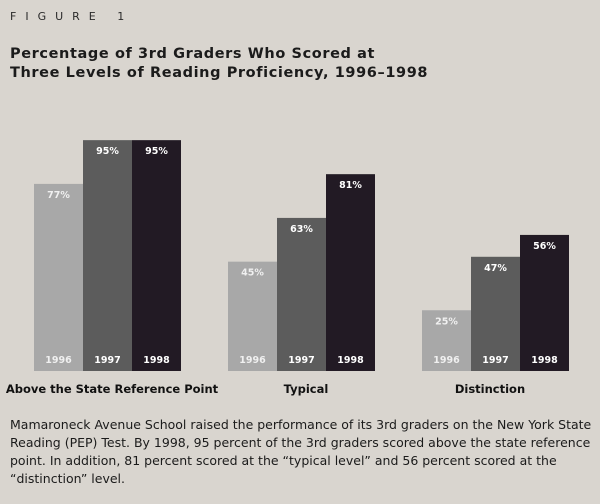 The image size is (600, 504). Describe the element at coordinates (495, 268) in the screenshot. I see `bar-value-label: 47%` at that location.